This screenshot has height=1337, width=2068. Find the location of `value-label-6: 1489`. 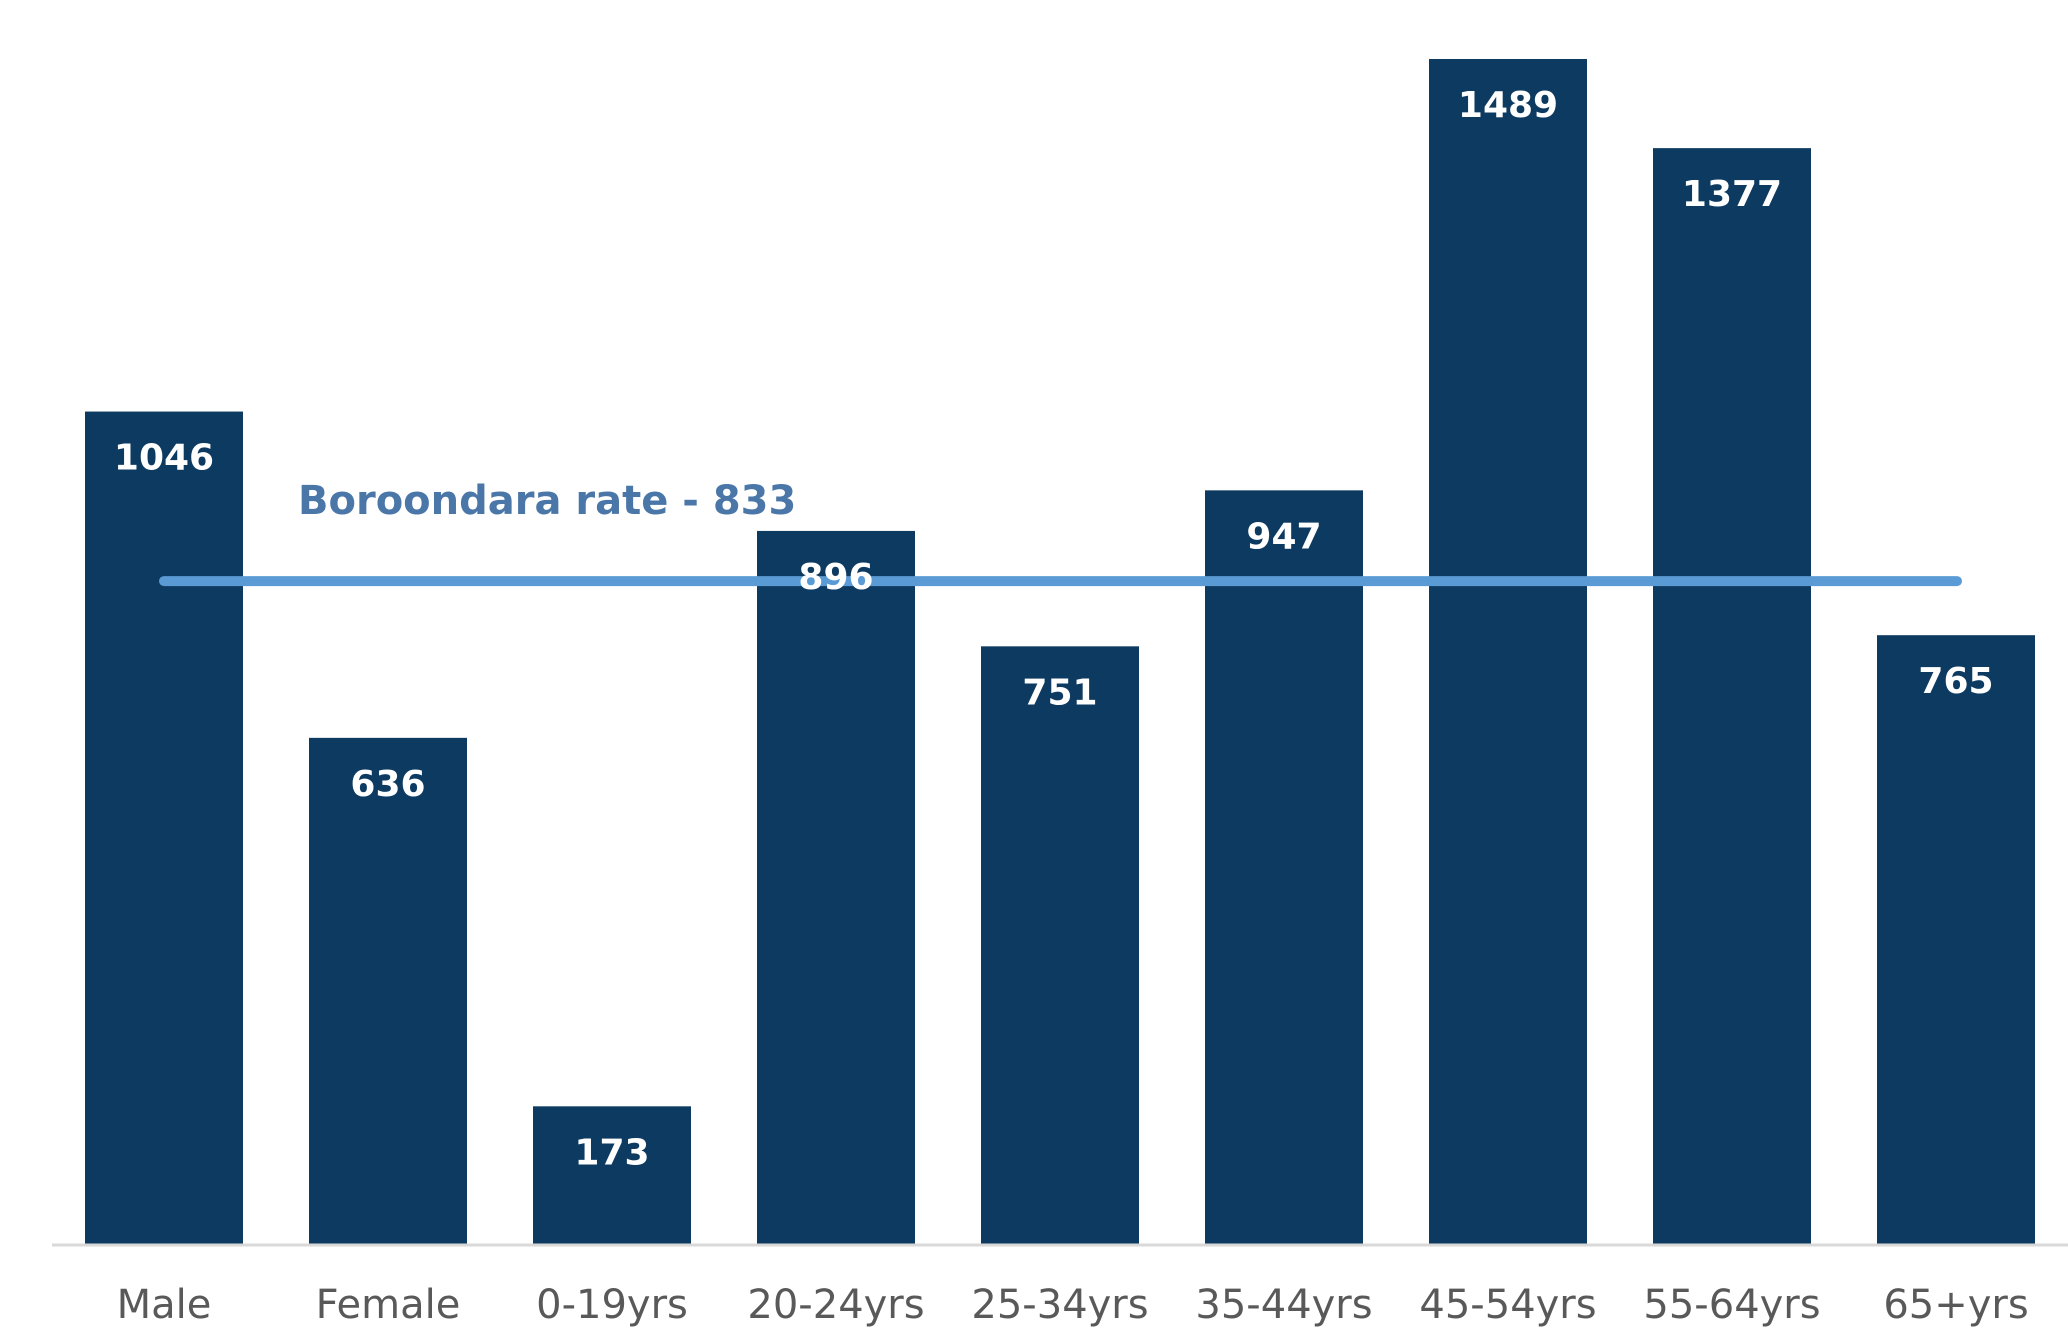

value-label-6: 1489 is located at coordinates (1508, 105).